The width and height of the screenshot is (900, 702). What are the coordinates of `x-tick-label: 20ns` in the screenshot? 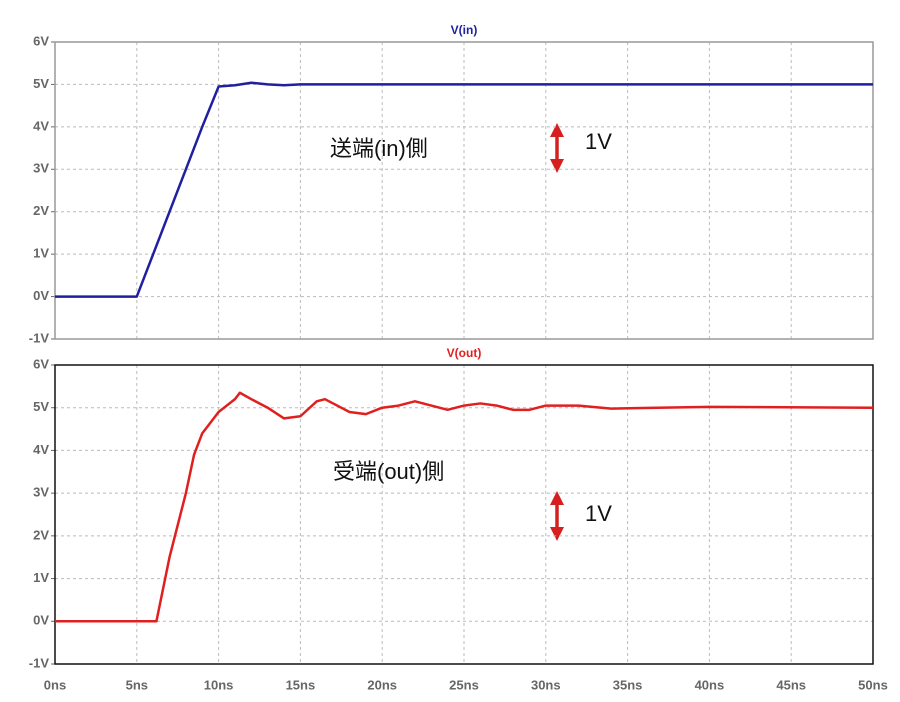 It's located at (382, 684).